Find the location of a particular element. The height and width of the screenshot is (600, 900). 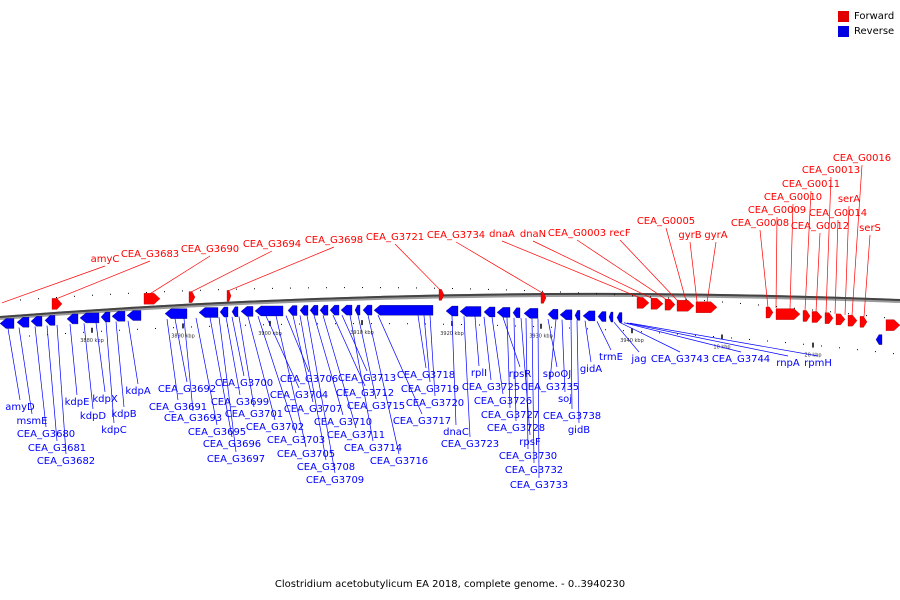

gene-label-cea-g0009: CEA_G0009 is located at coordinates (777, 210).